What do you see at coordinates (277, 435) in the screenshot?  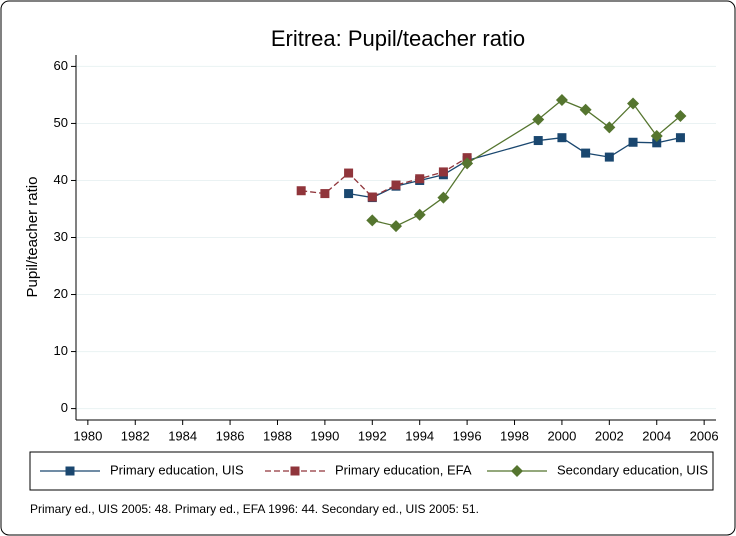 I see `x-tick-label: 1988` at bounding box center [277, 435].